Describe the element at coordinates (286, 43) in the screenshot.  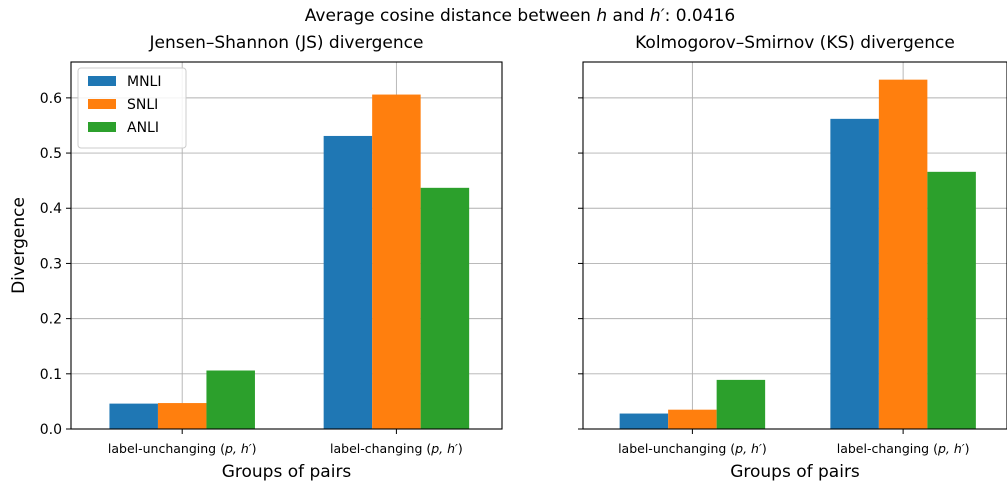
I see `panel-title: Jensen–Shannon (JS) divergence` at that location.